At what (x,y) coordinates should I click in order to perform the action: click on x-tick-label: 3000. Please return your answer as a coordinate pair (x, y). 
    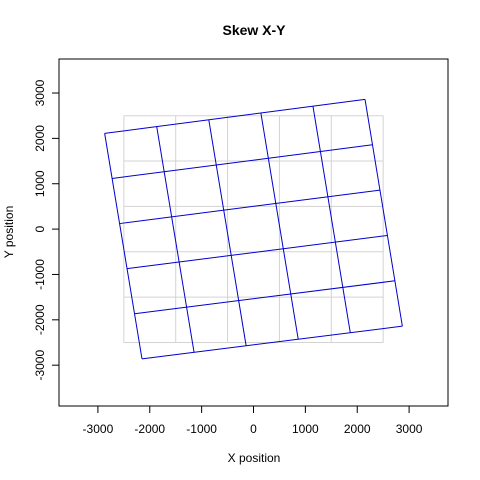
    Looking at the image, I should click on (409, 429).